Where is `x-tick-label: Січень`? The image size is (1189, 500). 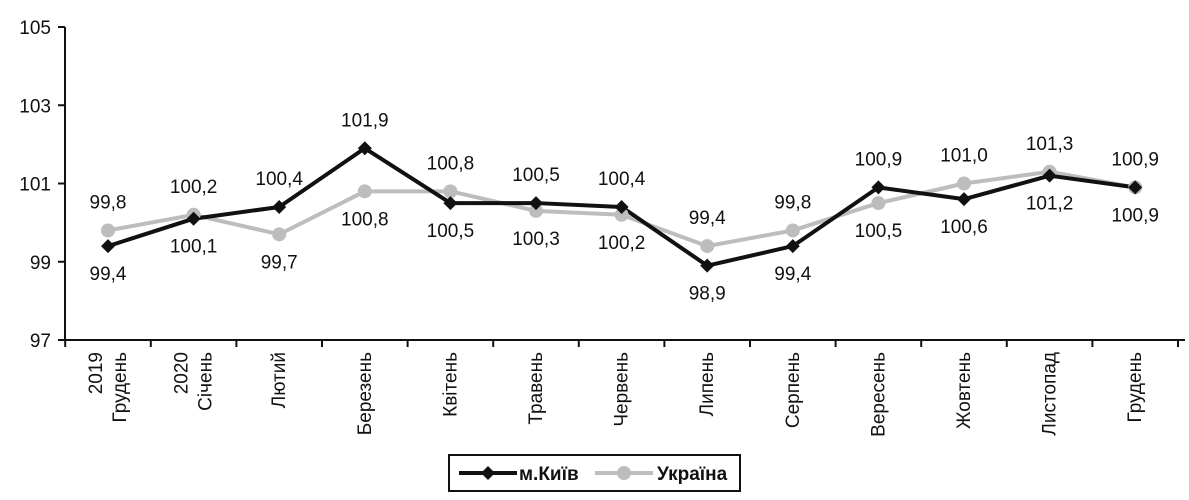
x-tick-label: Січень is located at coordinates (206, 381).